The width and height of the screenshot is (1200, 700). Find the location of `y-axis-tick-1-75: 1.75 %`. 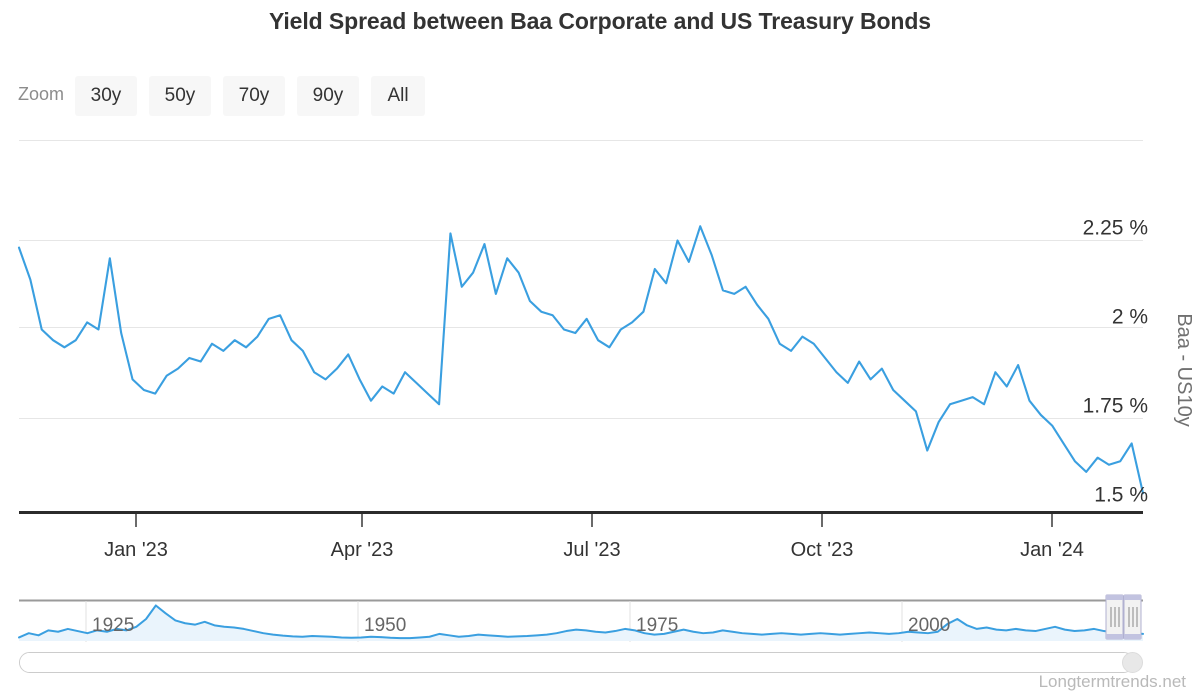

y-axis-tick-1-75: 1.75 % is located at coordinates (1115, 406).